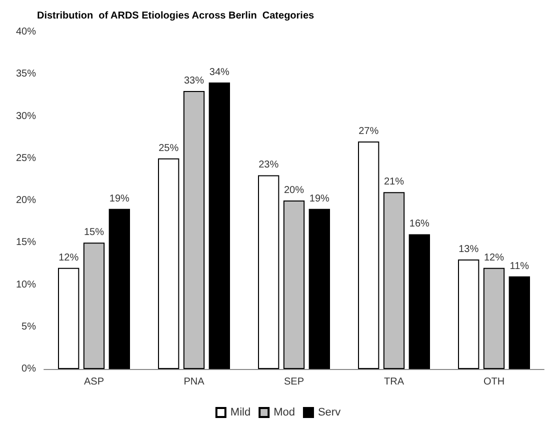 The image size is (556, 431). Describe the element at coordinates (394, 382) in the screenshot. I see `x-tick-label: TRA` at that location.